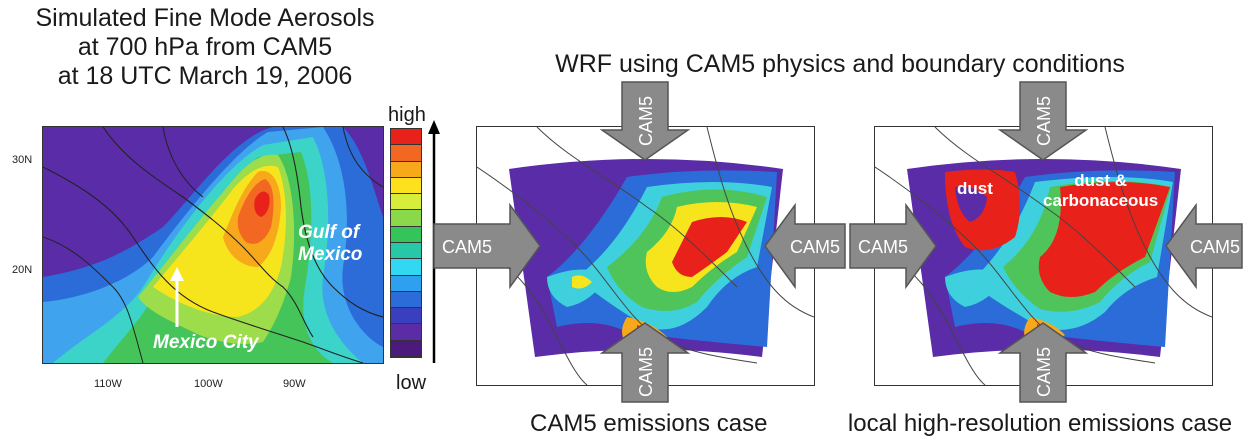 Image resolution: width=1244 pixels, height=444 pixels. Describe the element at coordinates (294, 384) in the screenshot. I see `lon-tick-90w: 90W` at that location.